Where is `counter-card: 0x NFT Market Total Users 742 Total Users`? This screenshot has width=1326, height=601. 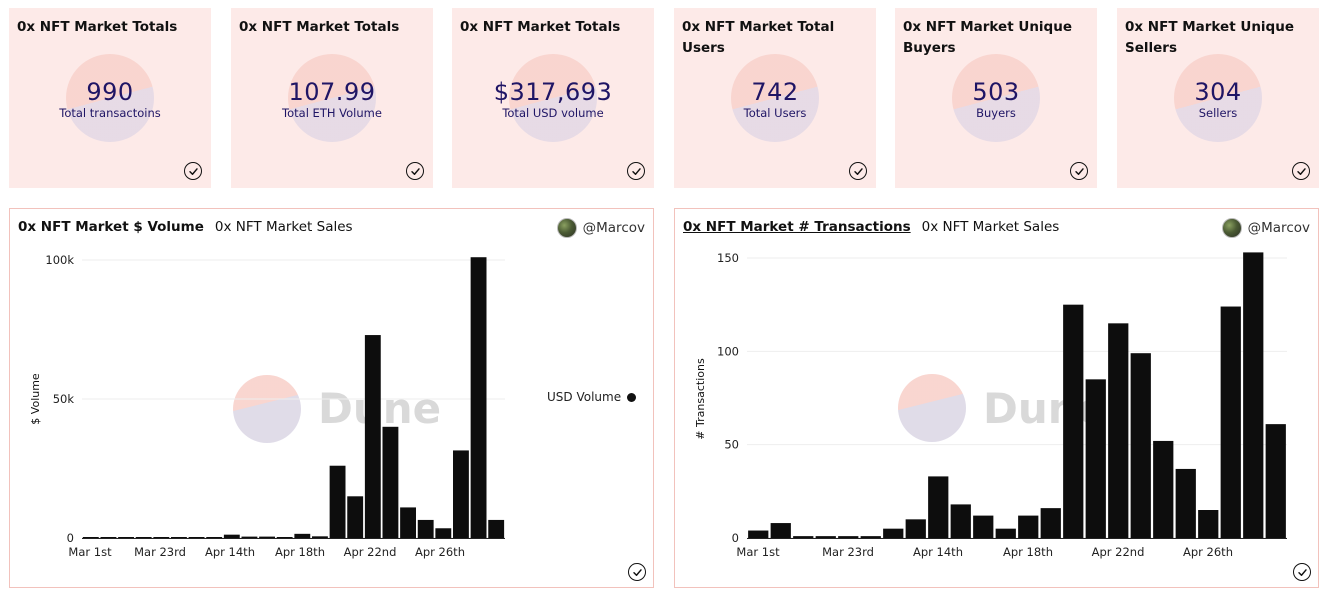
counter-card: 0x NFT Market Total Users 742 Total Users is located at coordinates (775, 98).